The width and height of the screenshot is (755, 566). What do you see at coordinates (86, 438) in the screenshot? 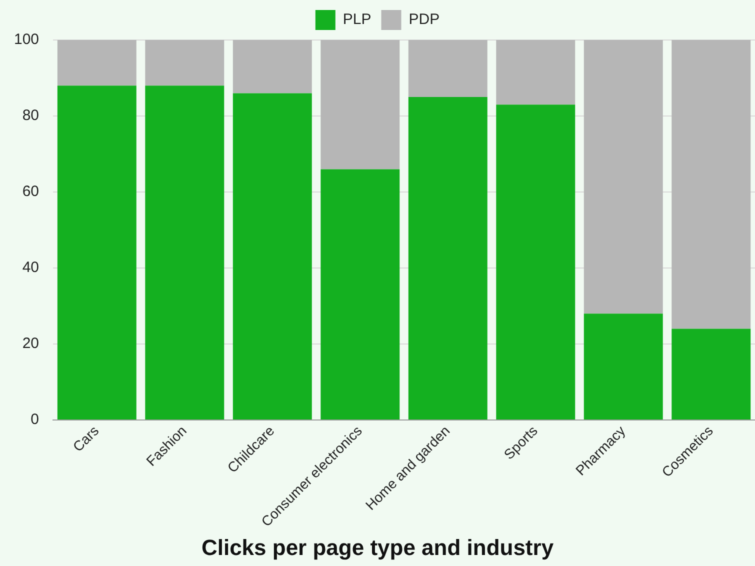
I see `x-tick-label: Cars` at bounding box center [86, 438].